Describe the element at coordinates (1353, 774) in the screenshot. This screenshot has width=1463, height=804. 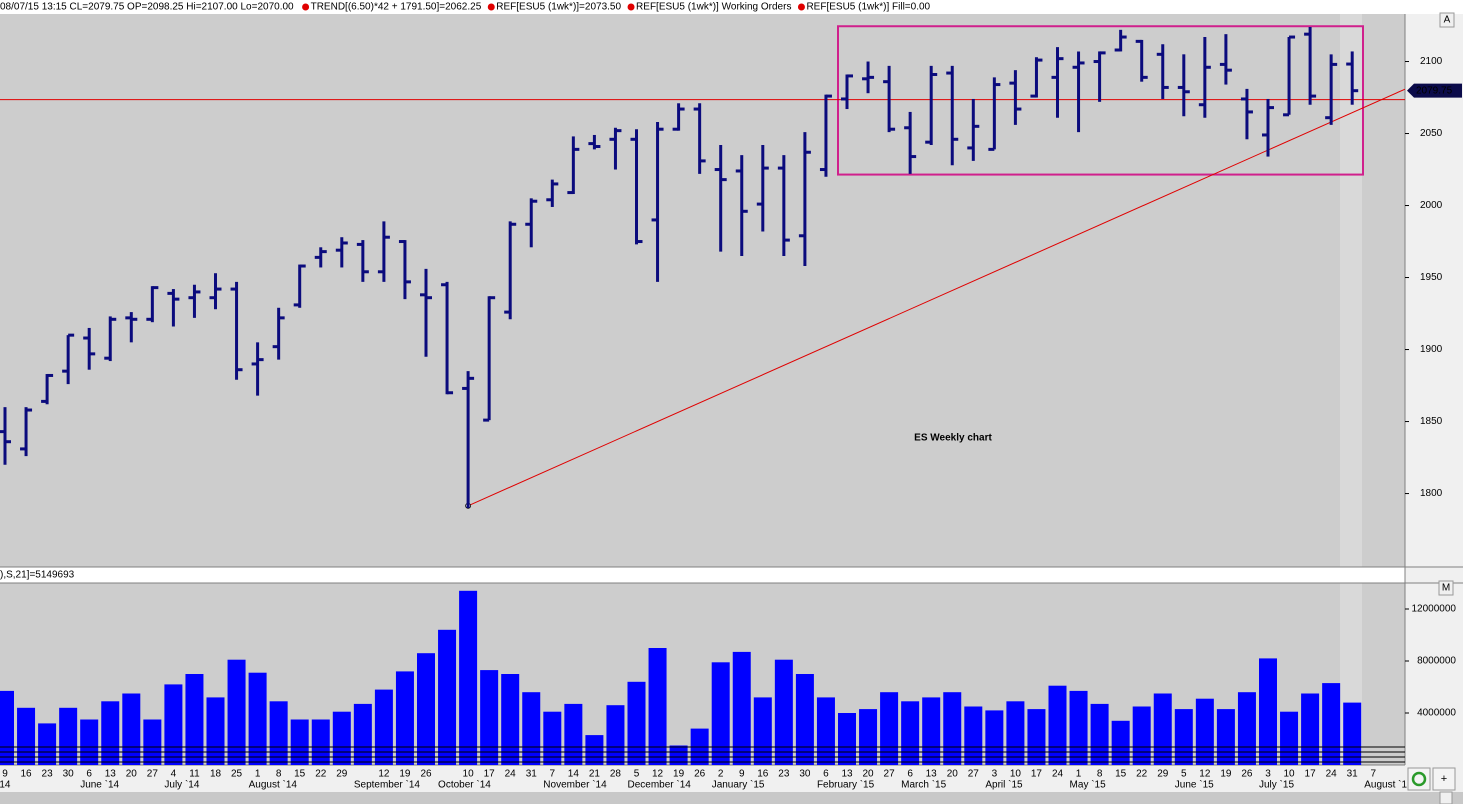
I see `x-tick-label: 31` at that location.